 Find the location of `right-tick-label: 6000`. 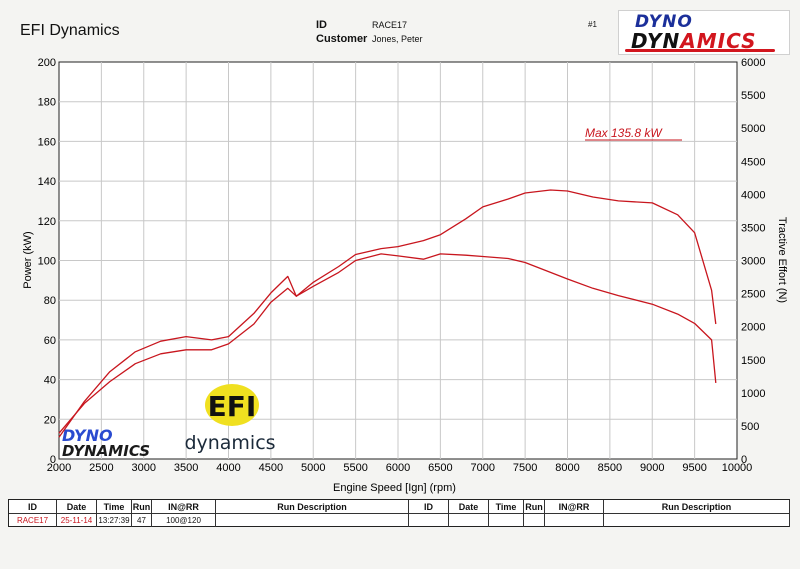

right-tick-label: 6000 is located at coordinates (753, 63).